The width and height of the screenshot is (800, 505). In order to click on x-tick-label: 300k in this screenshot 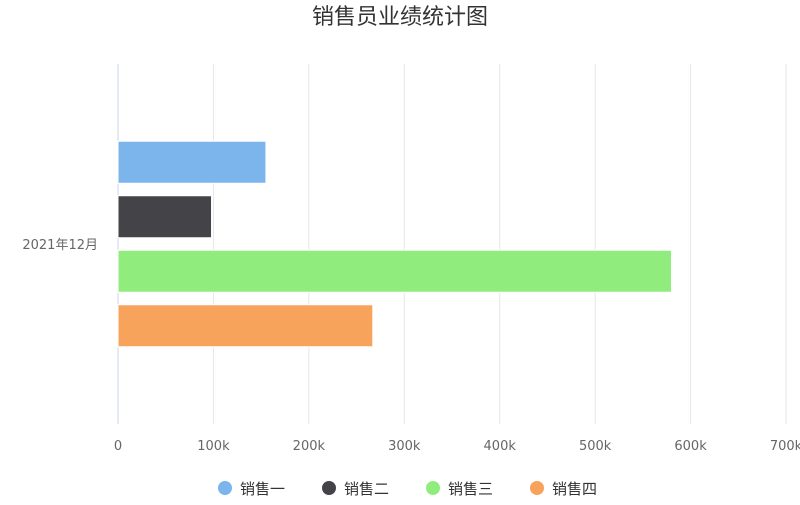, I will do `click(404, 446)`.